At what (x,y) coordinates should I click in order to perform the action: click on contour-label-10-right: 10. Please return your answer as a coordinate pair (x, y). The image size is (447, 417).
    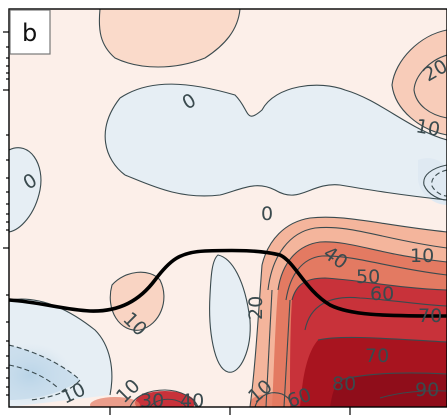
    Looking at the image, I should click on (422, 256).